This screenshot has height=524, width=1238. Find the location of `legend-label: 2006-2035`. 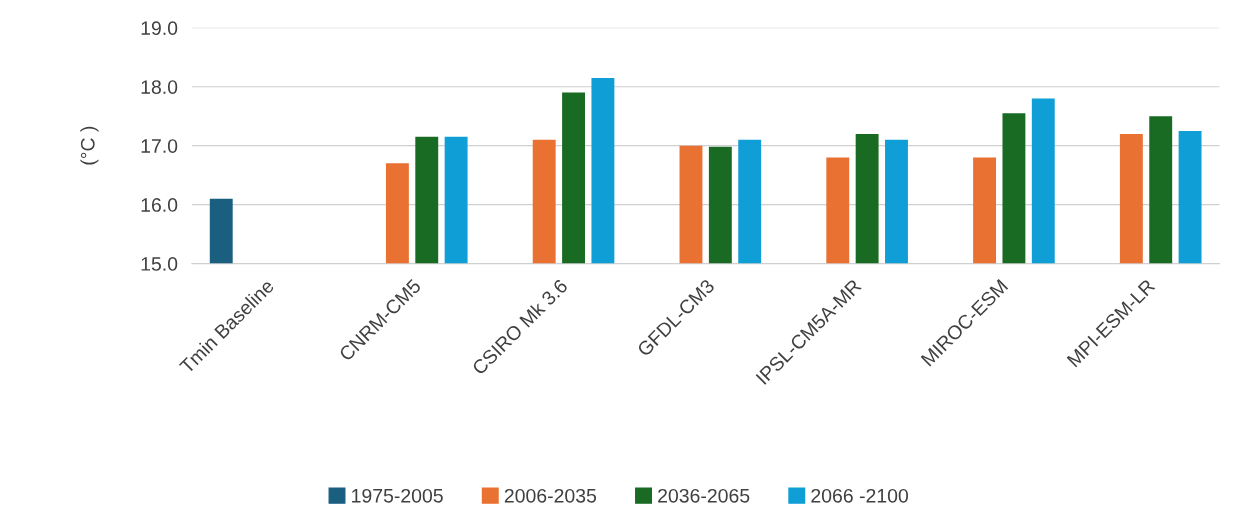

legend-label: 2006-2035 is located at coordinates (550, 495).